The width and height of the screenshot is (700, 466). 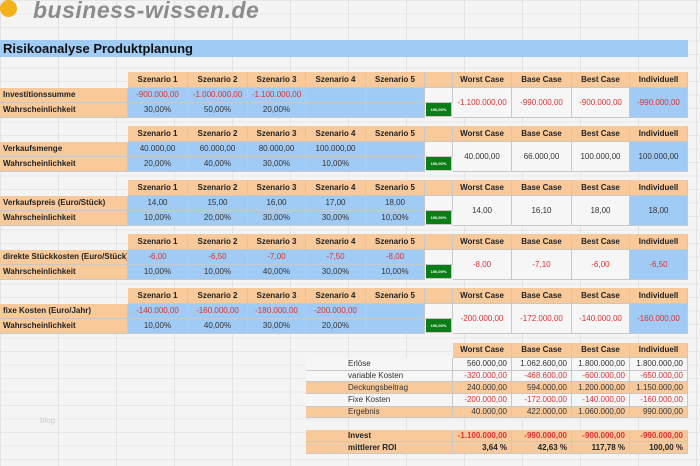 What do you see at coordinates (542, 211) in the screenshot?
I see `case-value: 16,10` at bounding box center [542, 211].